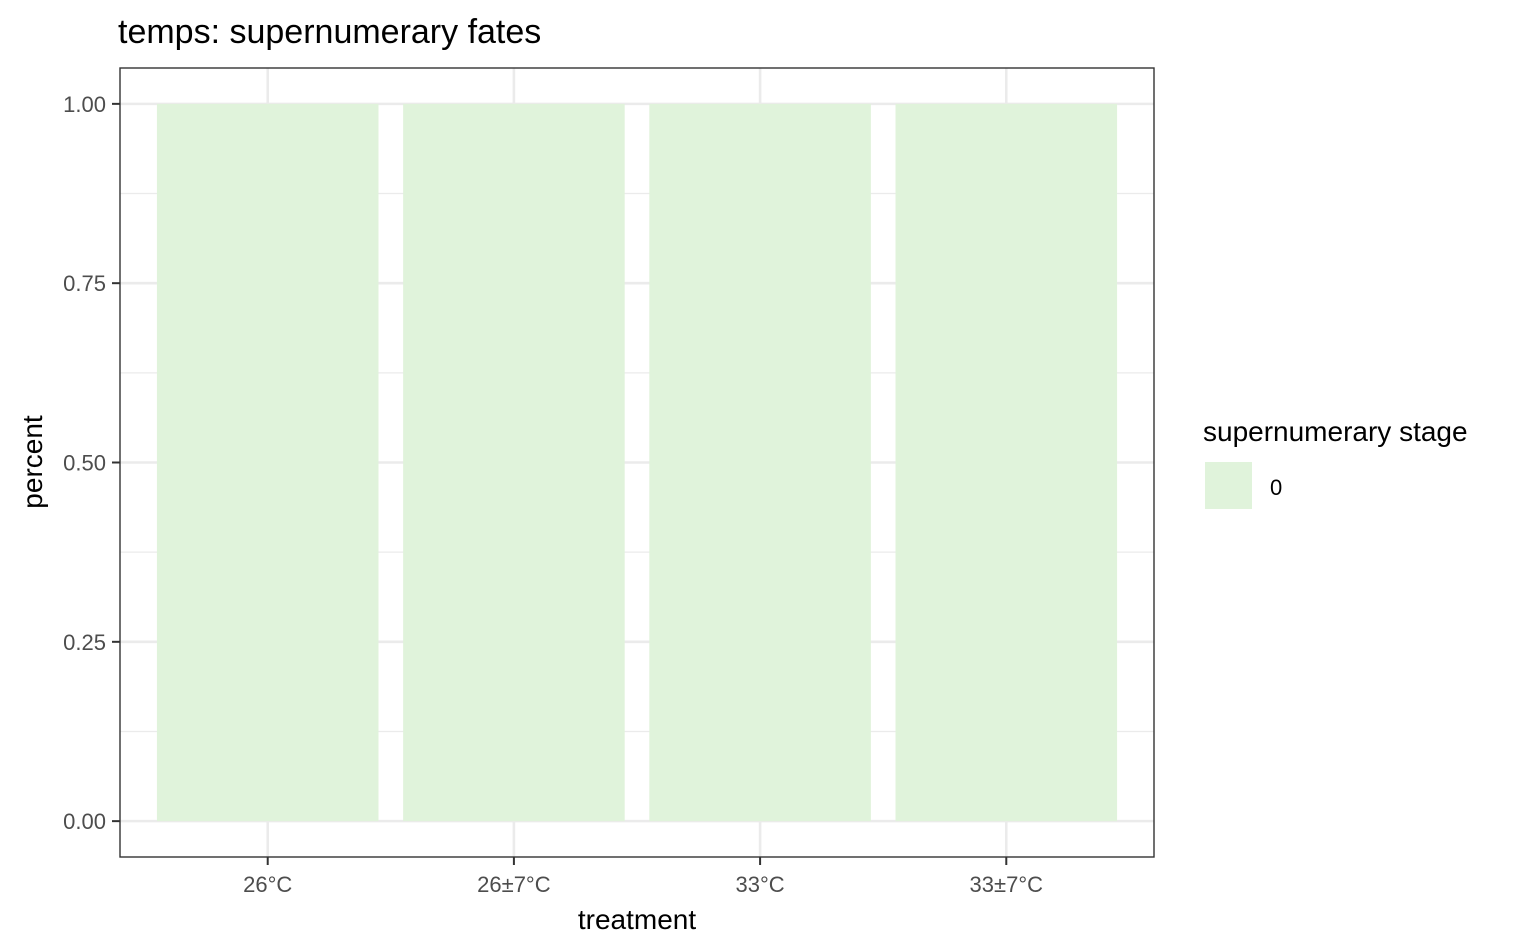 The image size is (1540, 951). What do you see at coordinates (84, 283) in the screenshot?
I see `y-tick-label: 0.75` at bounding box center [84, 283].